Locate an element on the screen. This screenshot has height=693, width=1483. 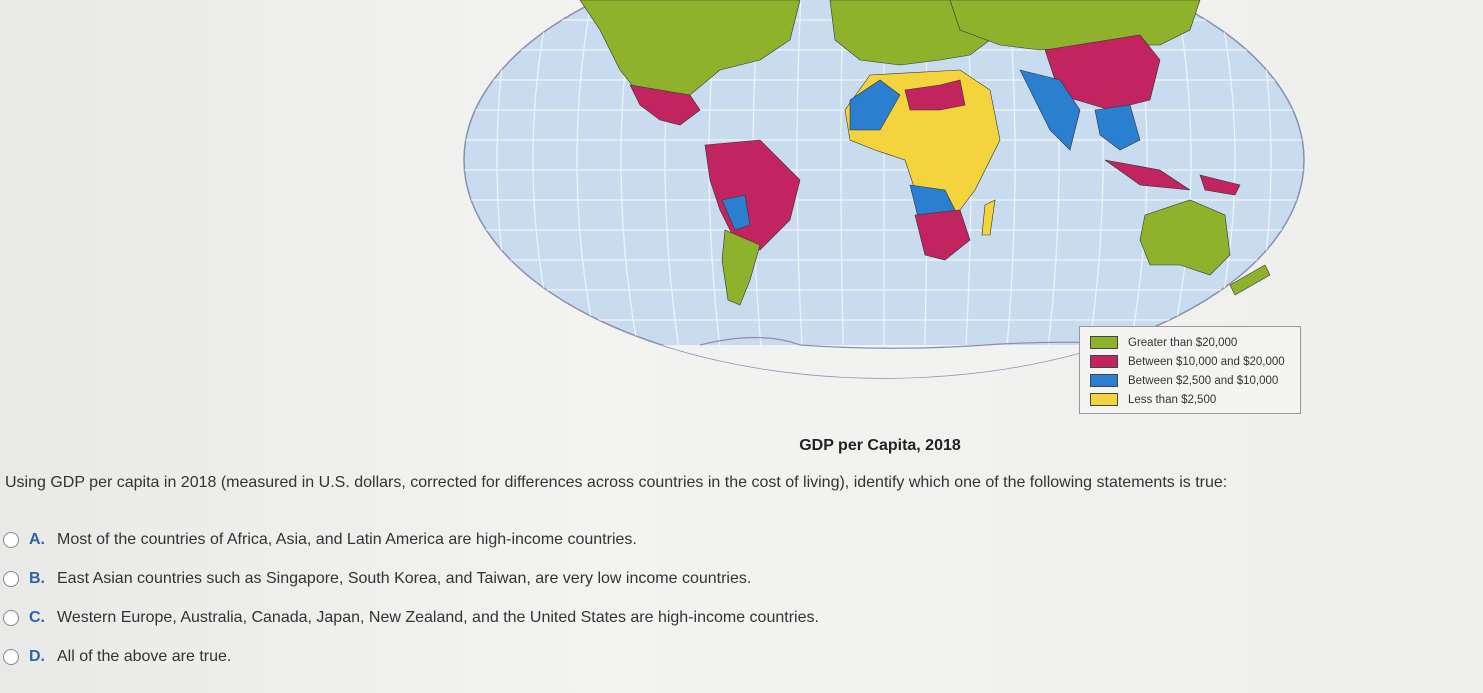
option-letter: A. is located at coordinates (37, 539).